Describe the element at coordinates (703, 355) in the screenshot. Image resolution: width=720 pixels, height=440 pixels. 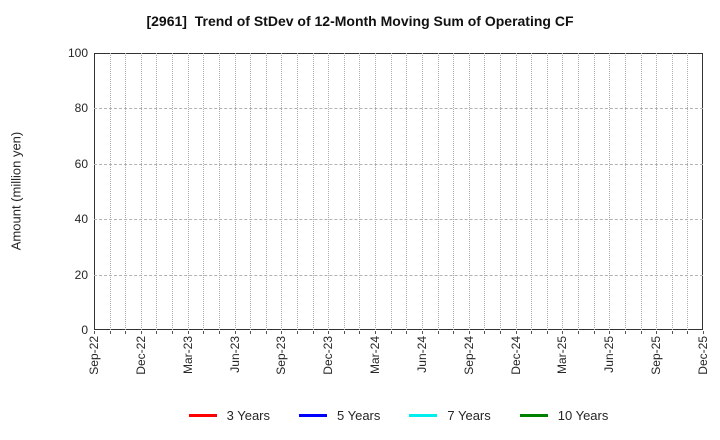
I see `x-tick-label: Dec-25` at that location.